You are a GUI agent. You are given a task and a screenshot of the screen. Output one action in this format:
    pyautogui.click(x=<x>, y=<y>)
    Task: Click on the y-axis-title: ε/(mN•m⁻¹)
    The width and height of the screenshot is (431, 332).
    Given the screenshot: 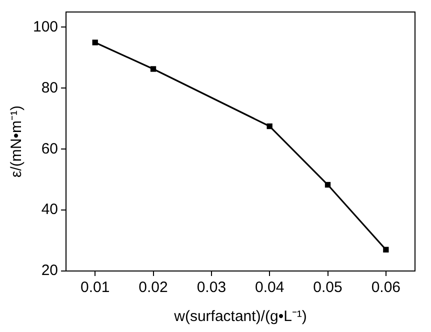 What is the action you would take?
    pyautogui.click(x=17, y=142)
    